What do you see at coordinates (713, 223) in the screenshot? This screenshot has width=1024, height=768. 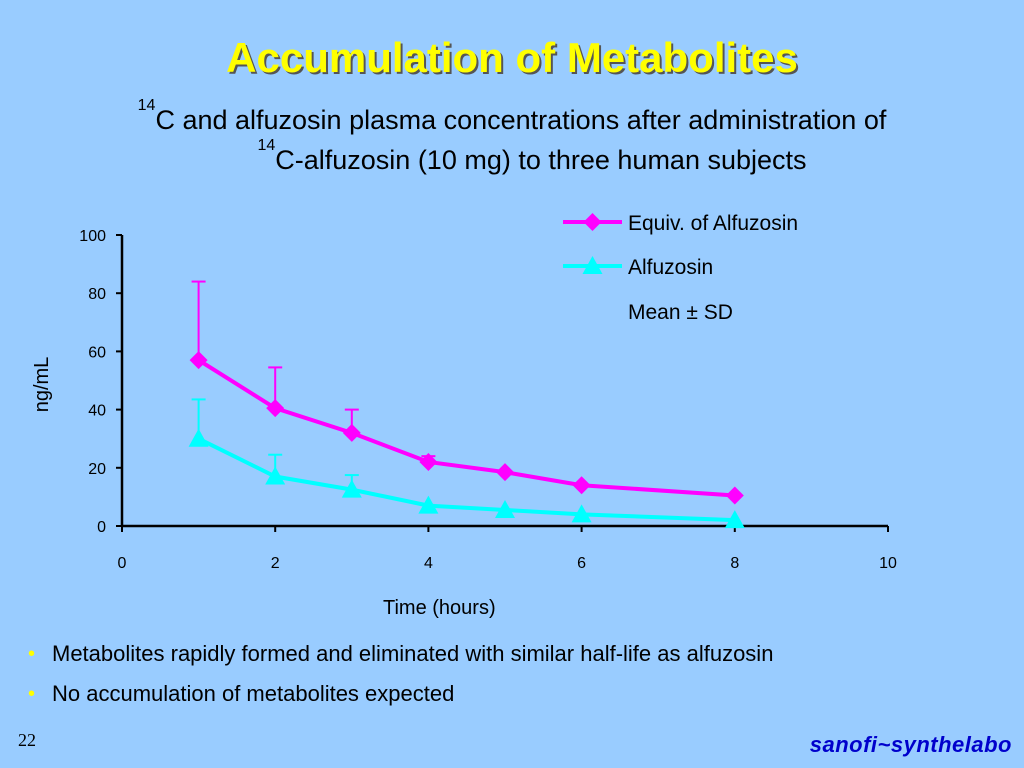 I see `legend-label: Equiv. of Alfuzosin` at bounding box center [713, 223].